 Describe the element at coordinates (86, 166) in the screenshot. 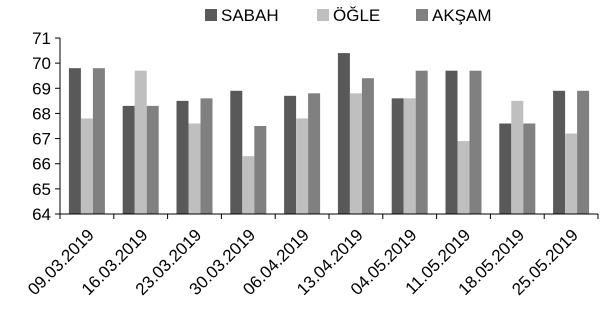

I see `bar-öğle-09.03.2019` at that location.